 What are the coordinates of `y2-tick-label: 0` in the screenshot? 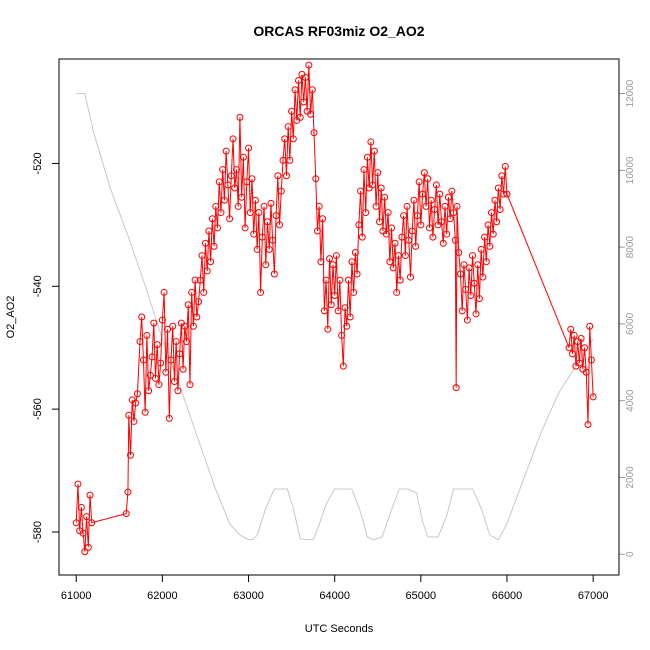 It's located at (630, 554).